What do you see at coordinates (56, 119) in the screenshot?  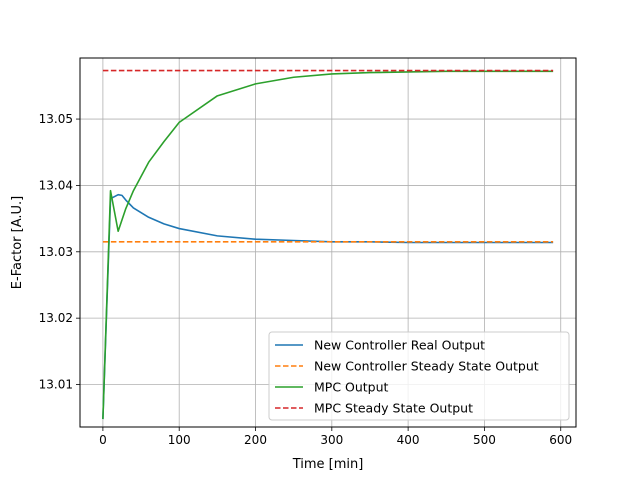 I see `y-tick-label: 13.05` at bounding box center [56, 119].